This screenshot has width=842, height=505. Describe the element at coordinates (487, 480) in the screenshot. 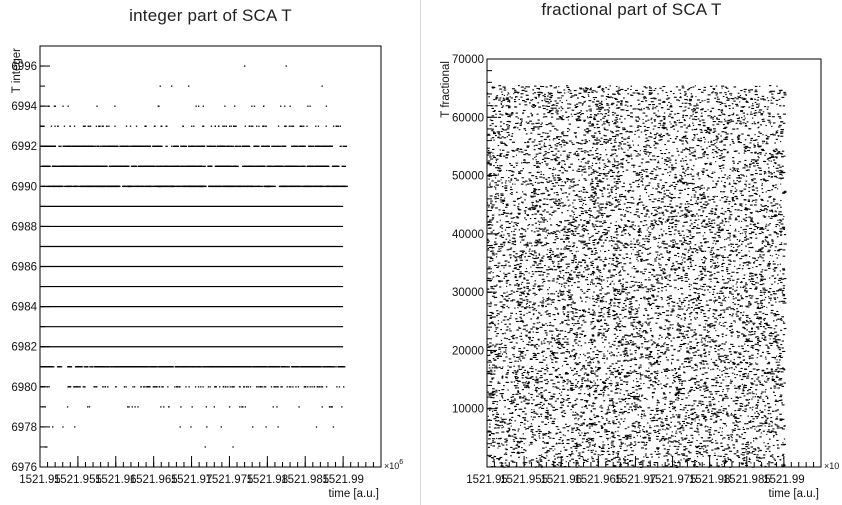

I see `x-tick-label: 1521.95` at that location.